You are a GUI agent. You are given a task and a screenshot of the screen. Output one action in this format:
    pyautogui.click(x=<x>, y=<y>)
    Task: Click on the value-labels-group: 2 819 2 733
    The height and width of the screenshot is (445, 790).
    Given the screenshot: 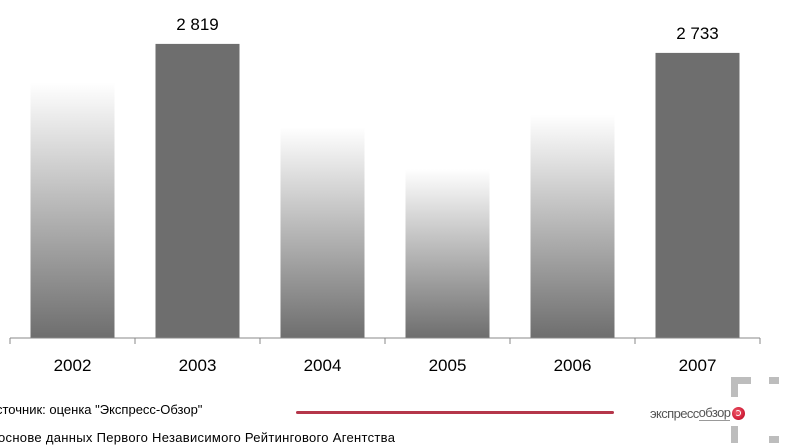 What is the action you would take?
    pyautogui.click(x=447, y=29)
    